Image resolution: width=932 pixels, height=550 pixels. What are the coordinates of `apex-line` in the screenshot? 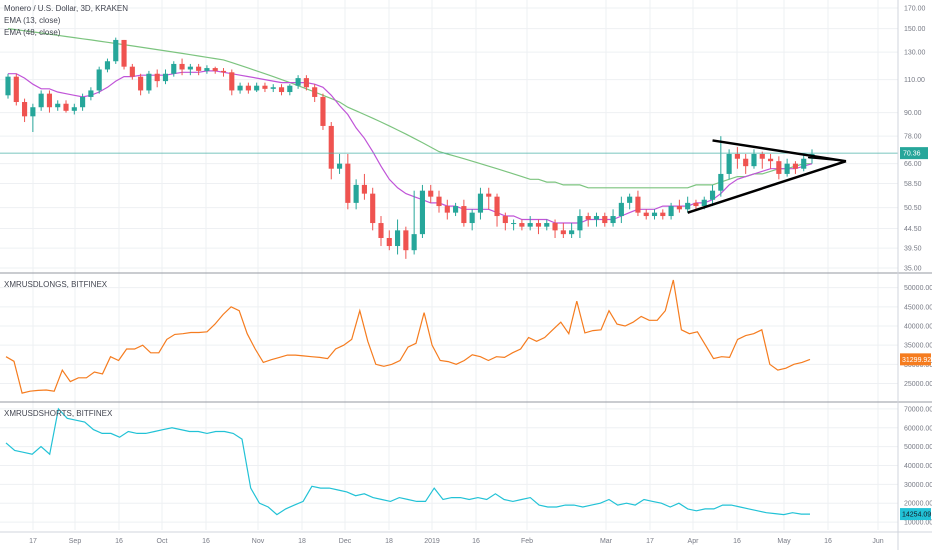 It's located at (827, 159).